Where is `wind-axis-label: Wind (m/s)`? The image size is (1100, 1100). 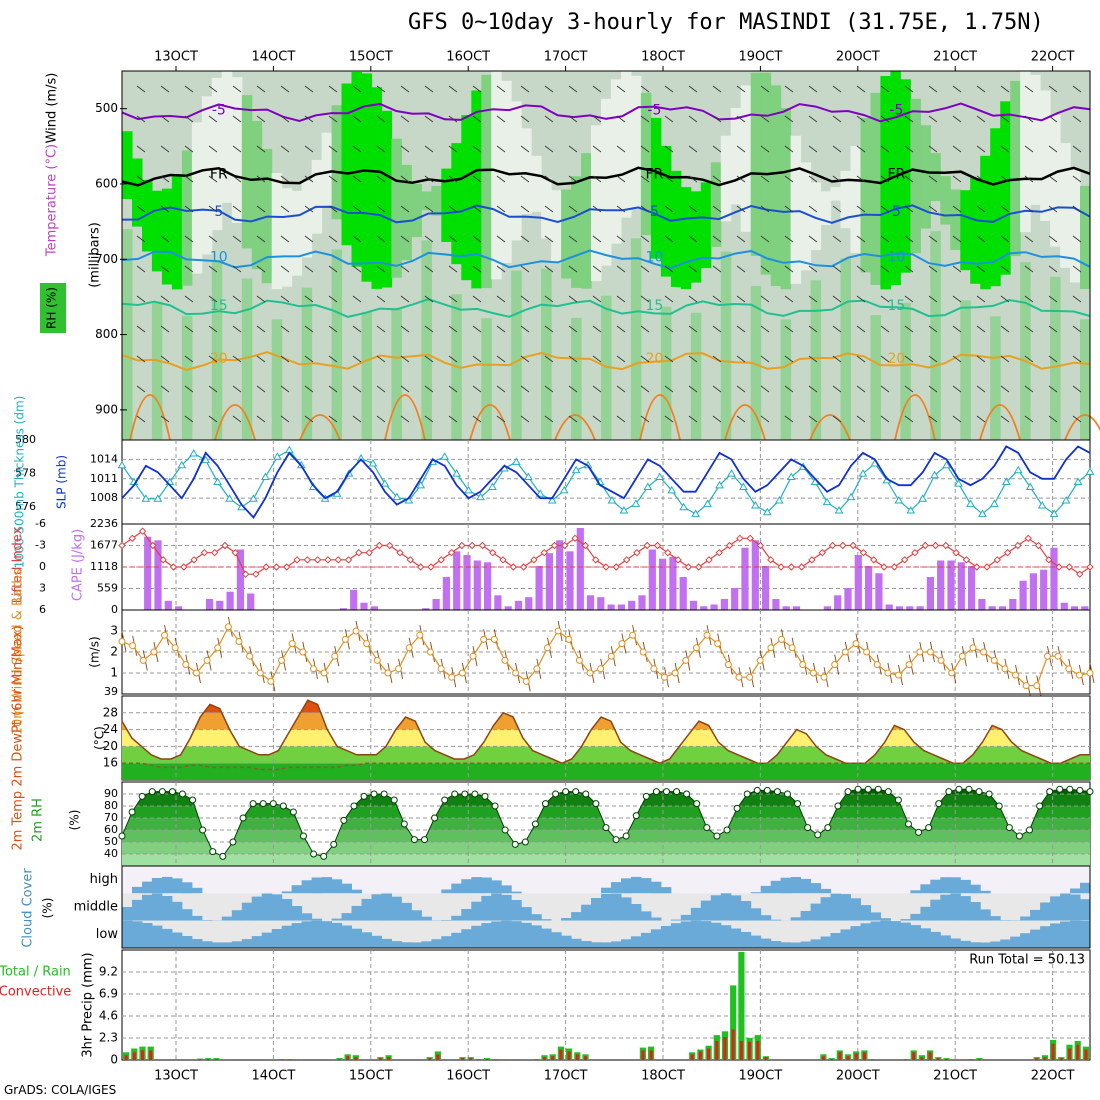 wind-axis-label: Wind (m/s) is located at coordinates (52, 108).